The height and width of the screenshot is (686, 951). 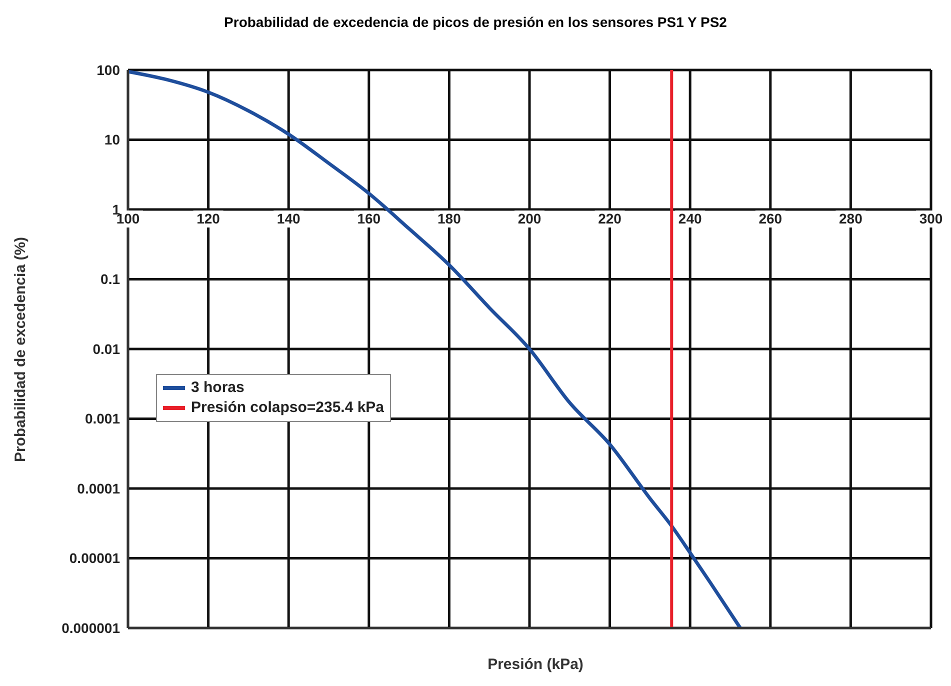 What do you see at coordinates (108, 70) in the screenshot?
I see `y-tick-label: 100` at bounding box center [108, 70].